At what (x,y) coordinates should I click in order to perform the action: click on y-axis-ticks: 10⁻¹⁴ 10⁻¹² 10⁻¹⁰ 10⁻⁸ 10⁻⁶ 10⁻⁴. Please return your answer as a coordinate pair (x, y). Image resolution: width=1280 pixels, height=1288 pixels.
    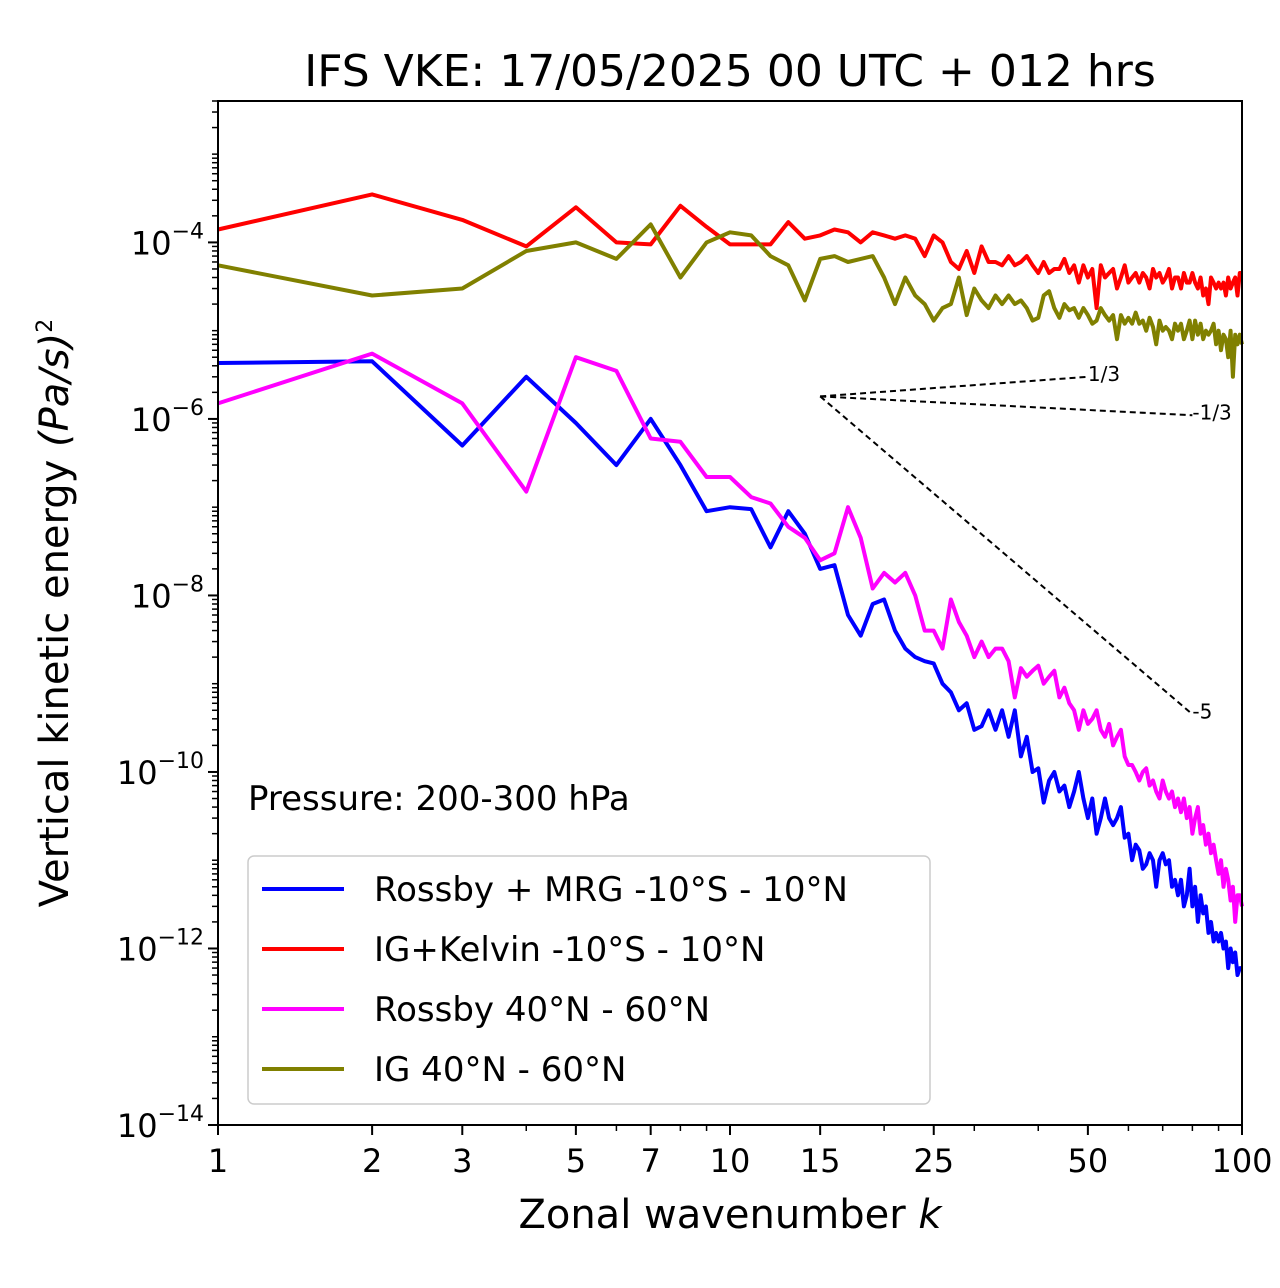
    Looking at the image, I should click on (167, 622).